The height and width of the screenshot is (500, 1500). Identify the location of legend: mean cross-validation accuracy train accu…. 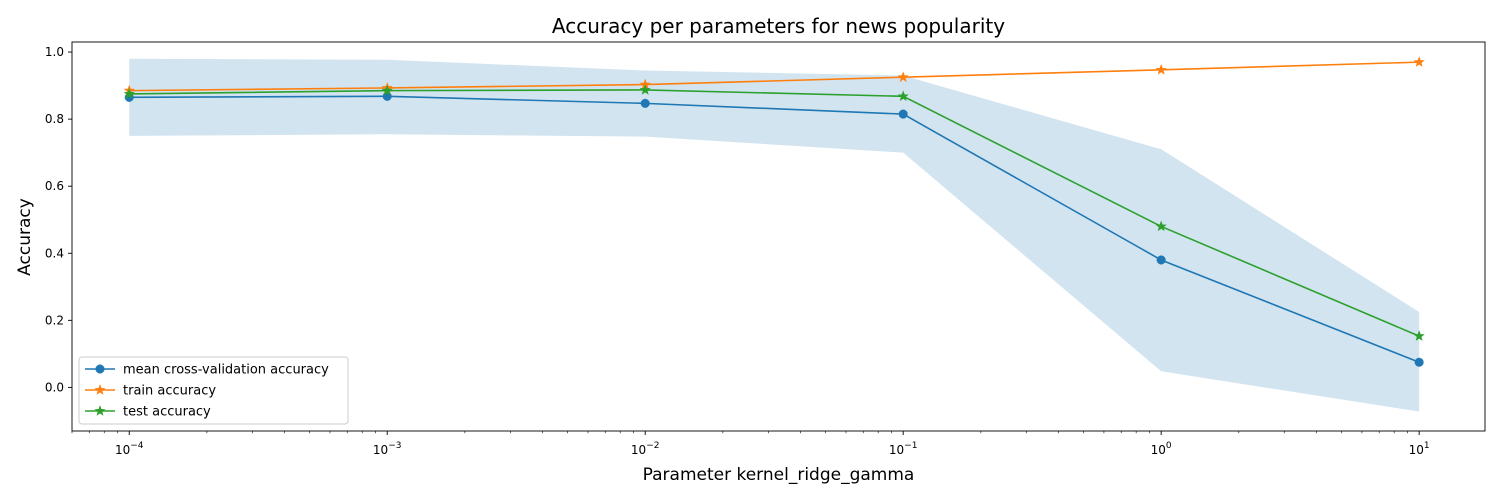
(213, 390).